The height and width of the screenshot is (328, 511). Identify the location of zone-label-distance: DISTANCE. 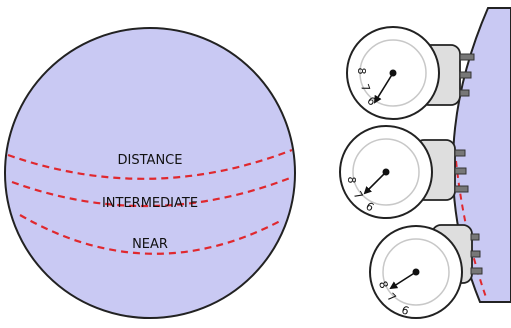
(150, 160).